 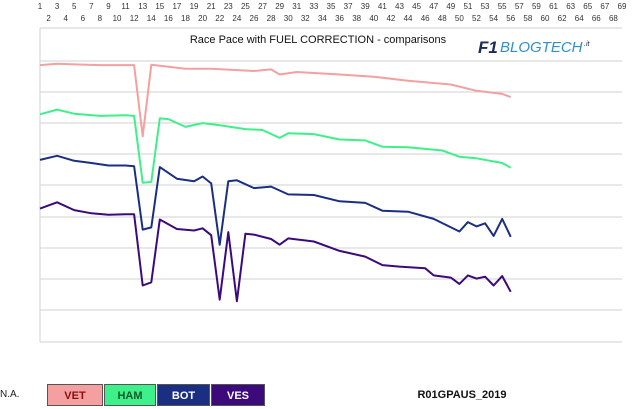 I want to click on x-tick-bottom: 6, so click(x=83, y=18).